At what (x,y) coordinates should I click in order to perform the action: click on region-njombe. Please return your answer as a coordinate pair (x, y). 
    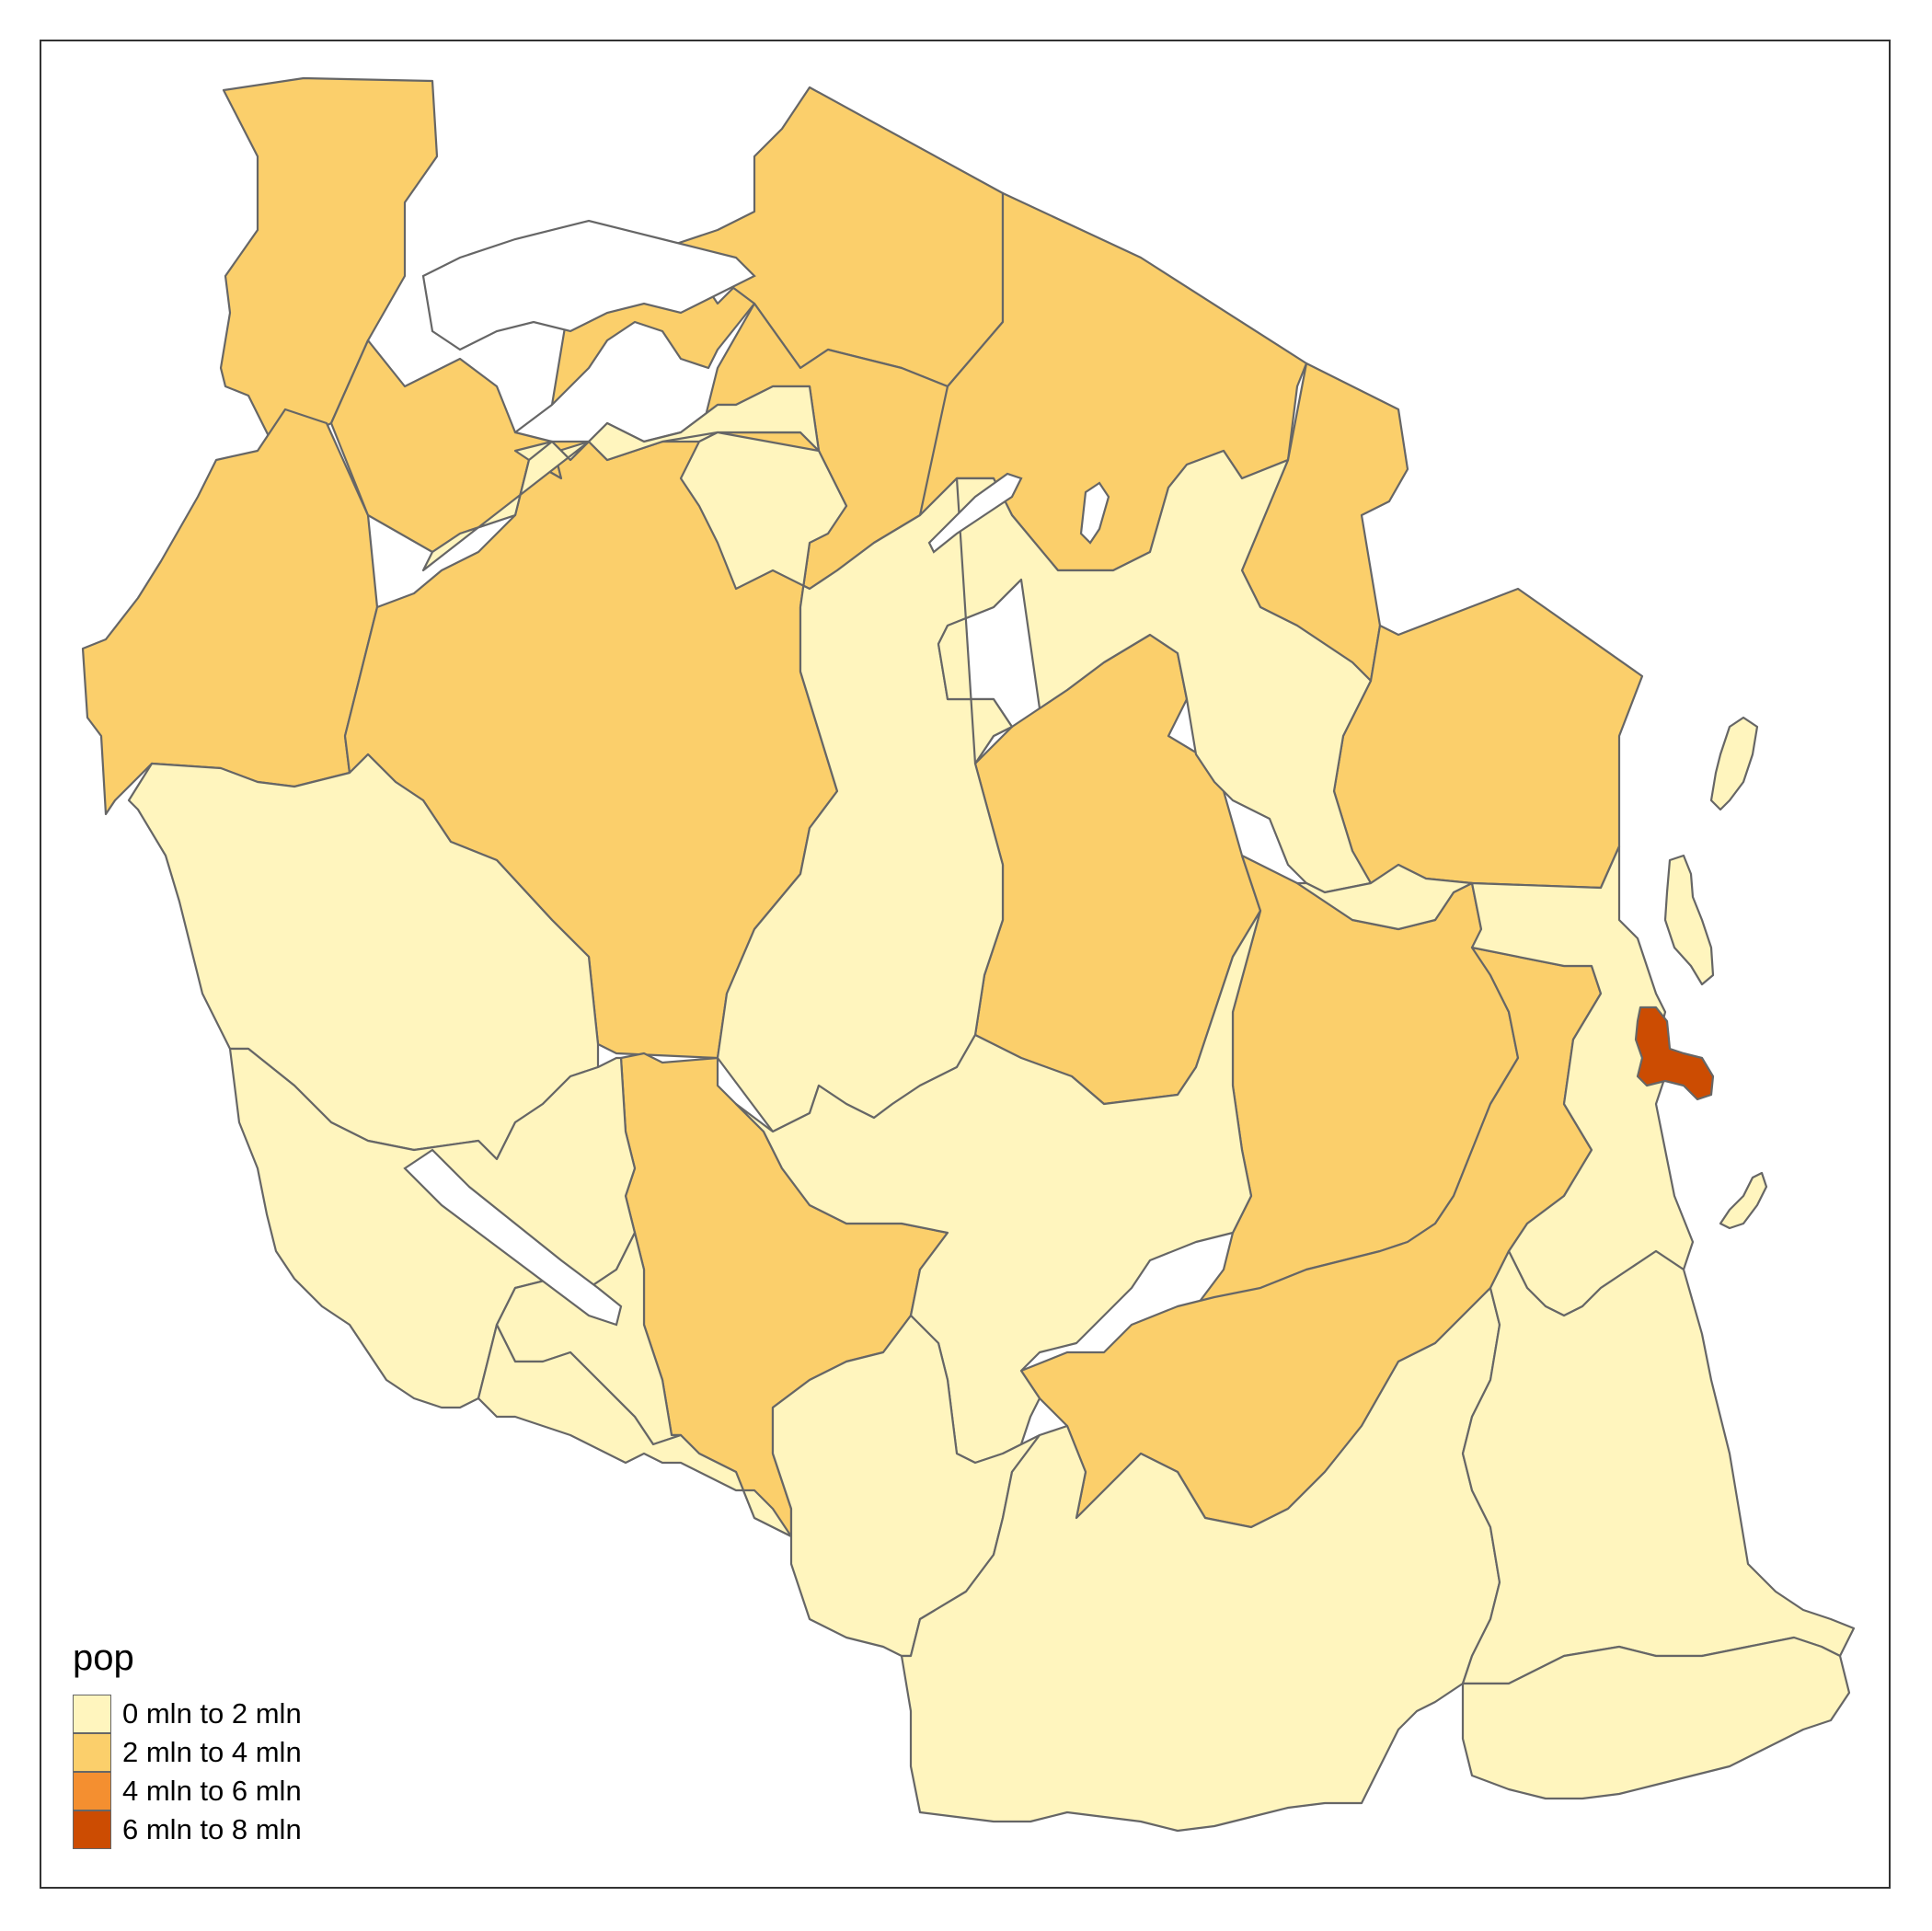
    Looking at the image, I should click on (906, 1486).